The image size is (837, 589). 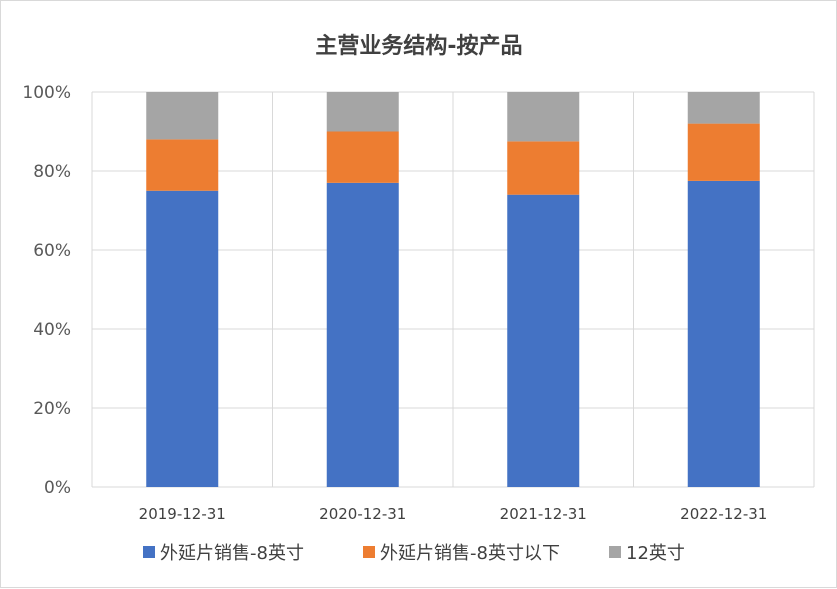 What do you see at coordinates (52, 172) in the screenshot?
I see `y-tick-label: 80%` at bounding box center [52, 172].